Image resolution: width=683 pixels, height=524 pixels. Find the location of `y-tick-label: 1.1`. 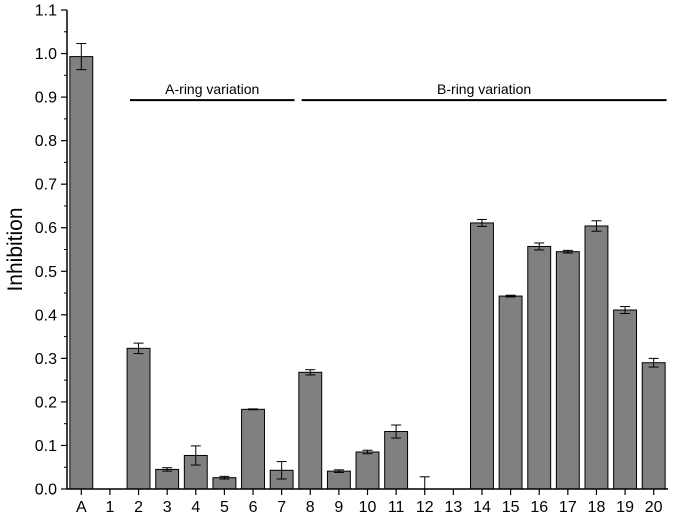

y-tick-label: 1.1 is located at coordinates (46, 11).